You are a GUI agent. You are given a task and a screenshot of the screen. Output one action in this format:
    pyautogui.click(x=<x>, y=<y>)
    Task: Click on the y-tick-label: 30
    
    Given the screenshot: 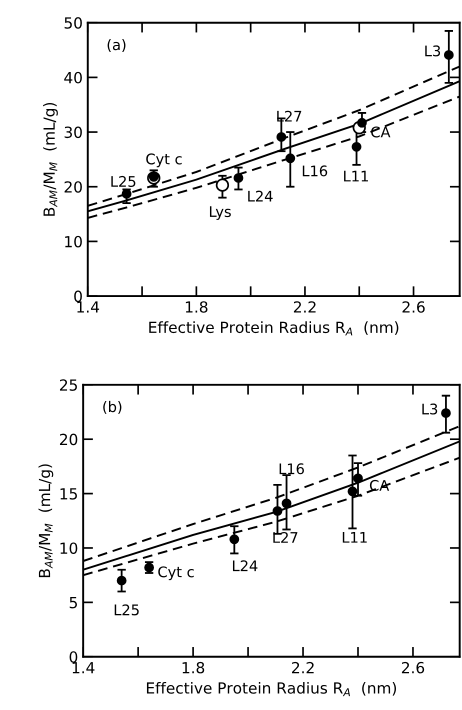 What is the action you would take?
    pyautogui.click(x=73, y=132)
    